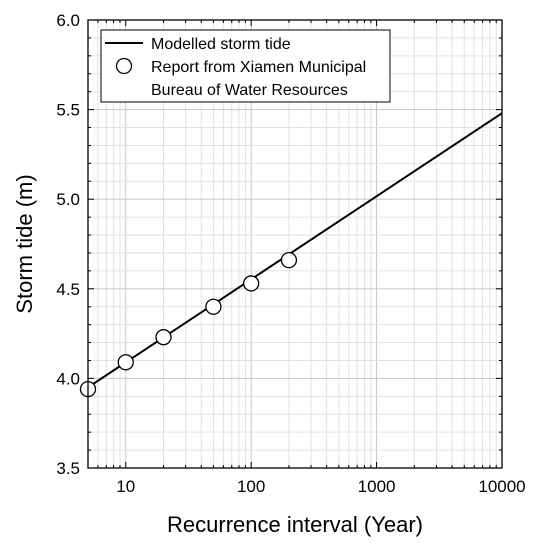 The image size is (542, 550). Describe the element at coordinates (68, 289) in the screenshot. I see `y-tick-label: 4.5` at that location.